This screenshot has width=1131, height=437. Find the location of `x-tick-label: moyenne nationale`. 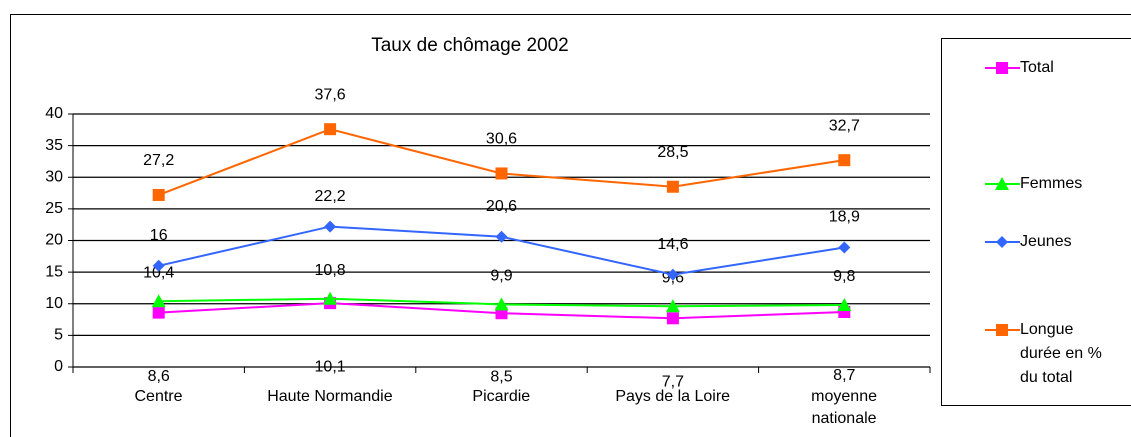

x-tick-label: moyenne nationale is located at coordinates (844, 407).